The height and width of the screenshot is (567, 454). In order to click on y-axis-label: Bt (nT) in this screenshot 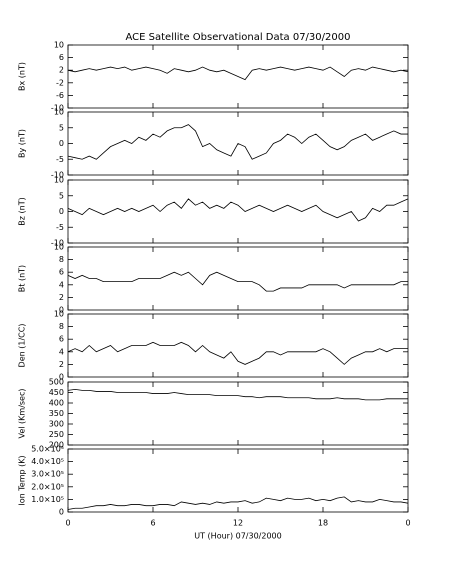, I will do `click(22, 278)`.